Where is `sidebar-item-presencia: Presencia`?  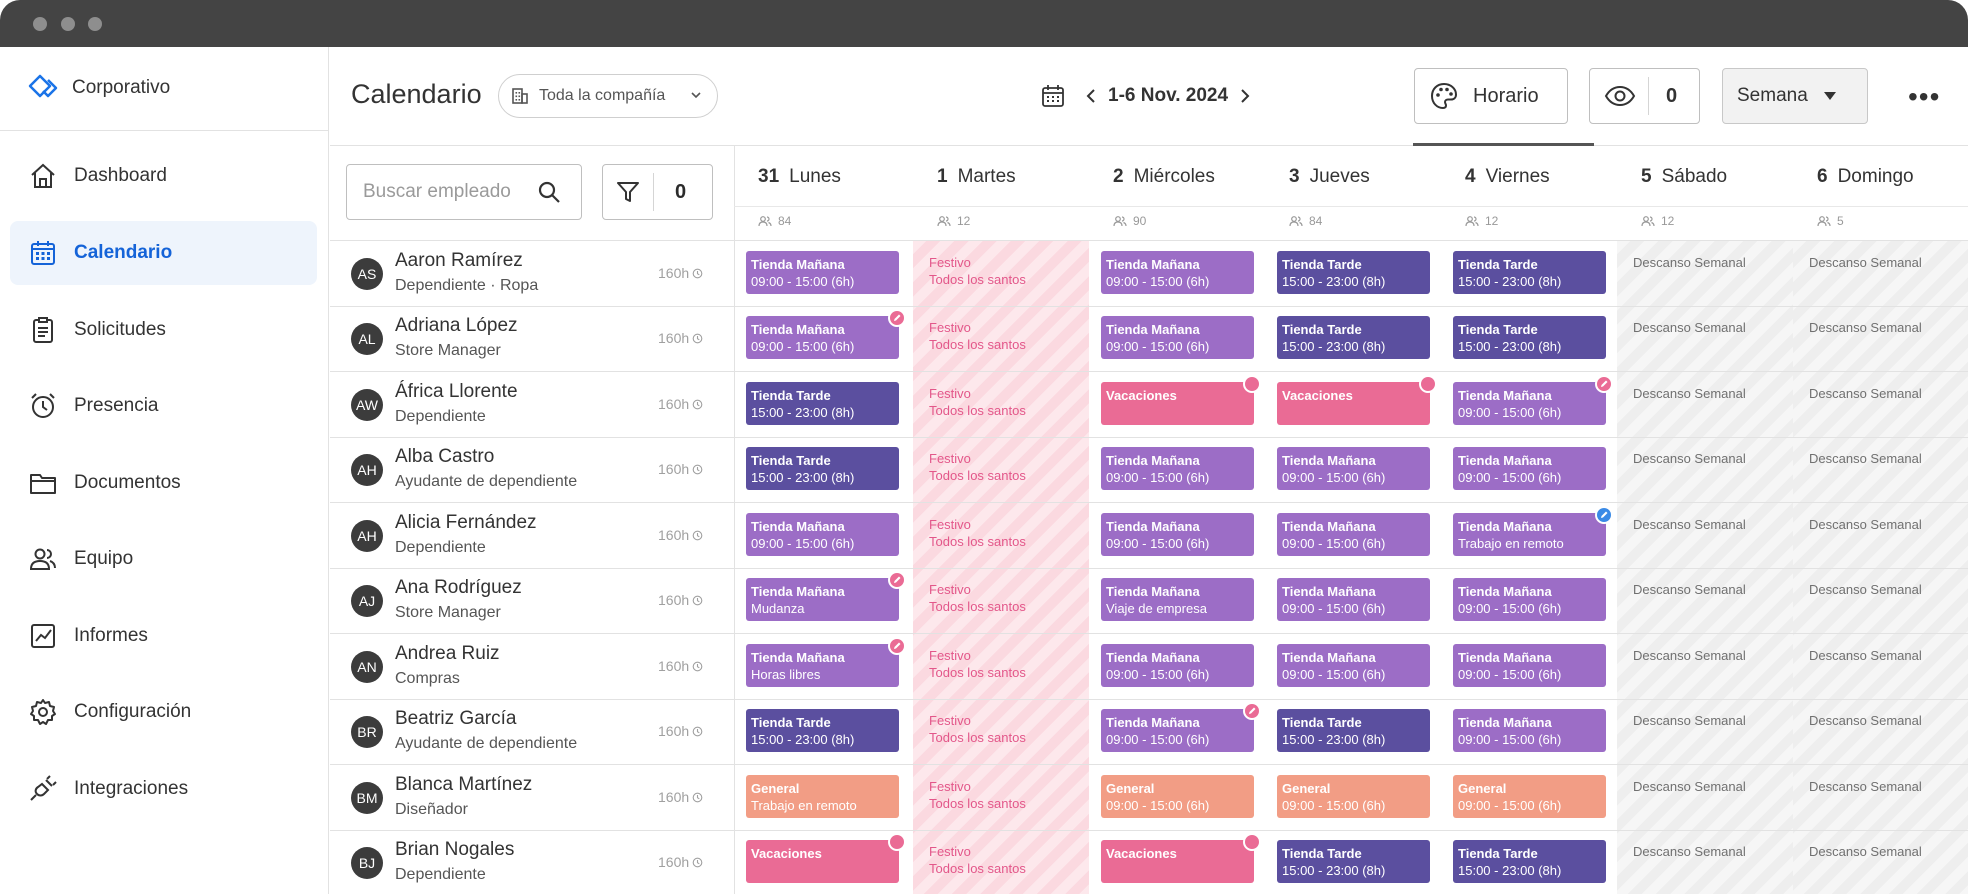
sidebar-item-presencia: Presencia is located at coordinates (163, 406).